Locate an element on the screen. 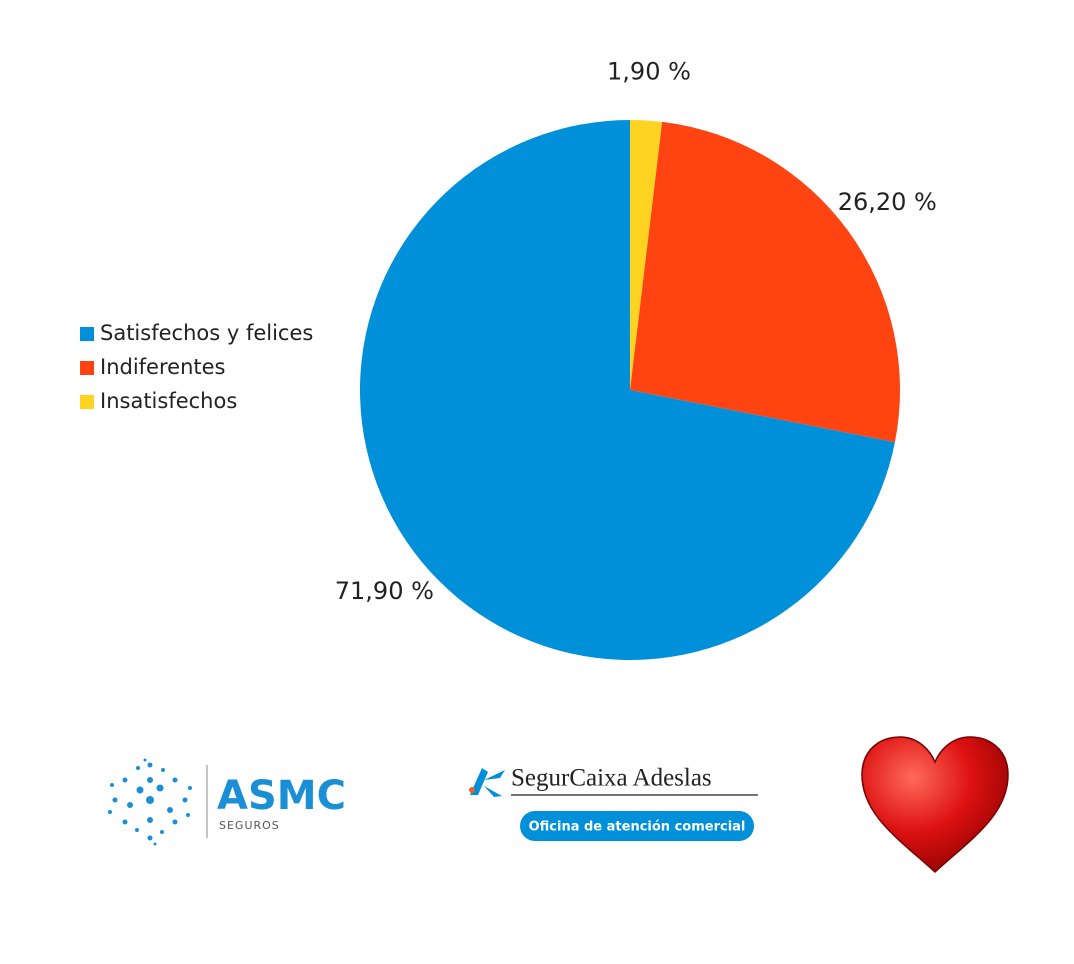  segurcaixa-button-text: Oficina de atención comercial is located at coordinates (637, 827).